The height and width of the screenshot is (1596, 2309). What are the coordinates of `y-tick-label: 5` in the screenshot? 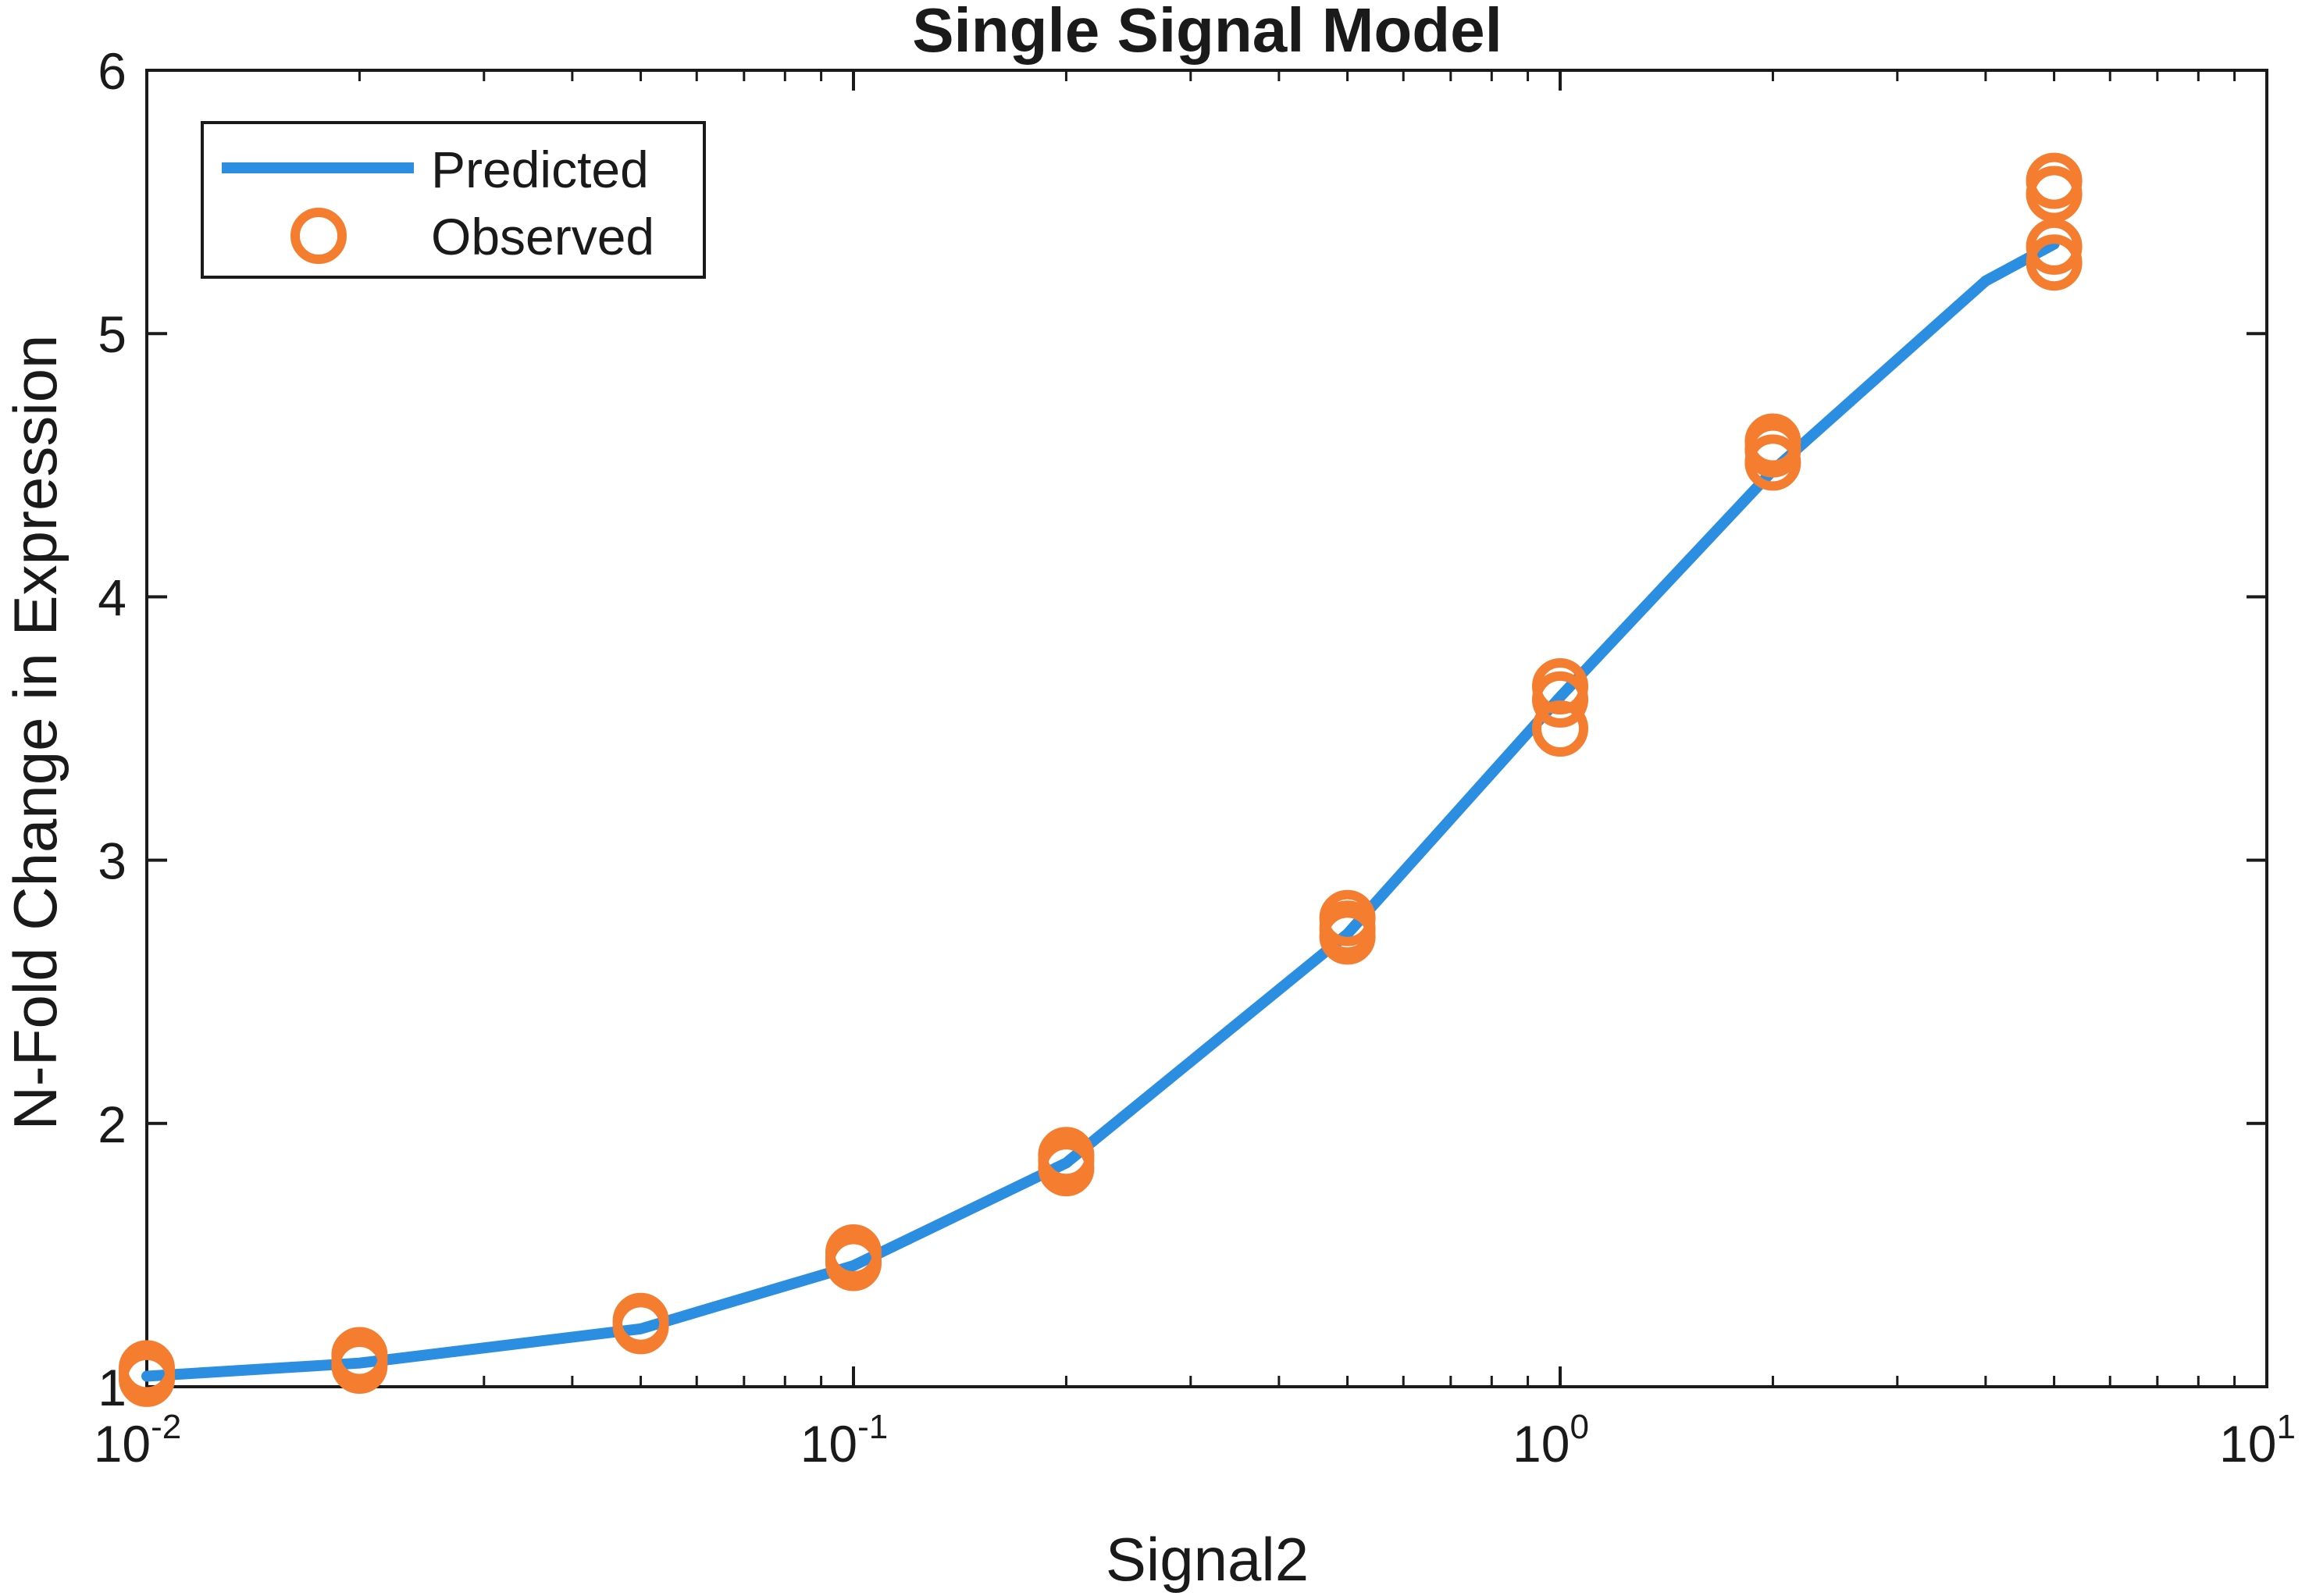 It's located at (112, 334).